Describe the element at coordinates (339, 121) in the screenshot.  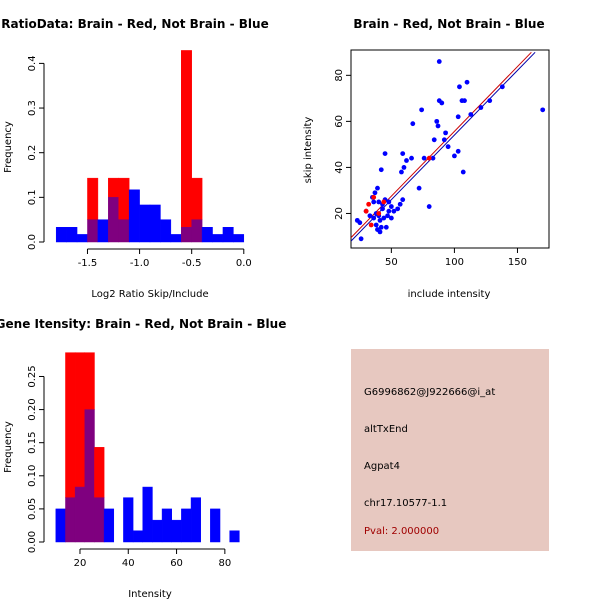
I see `intensity-scatter-y-tick-label: 60` at that location.